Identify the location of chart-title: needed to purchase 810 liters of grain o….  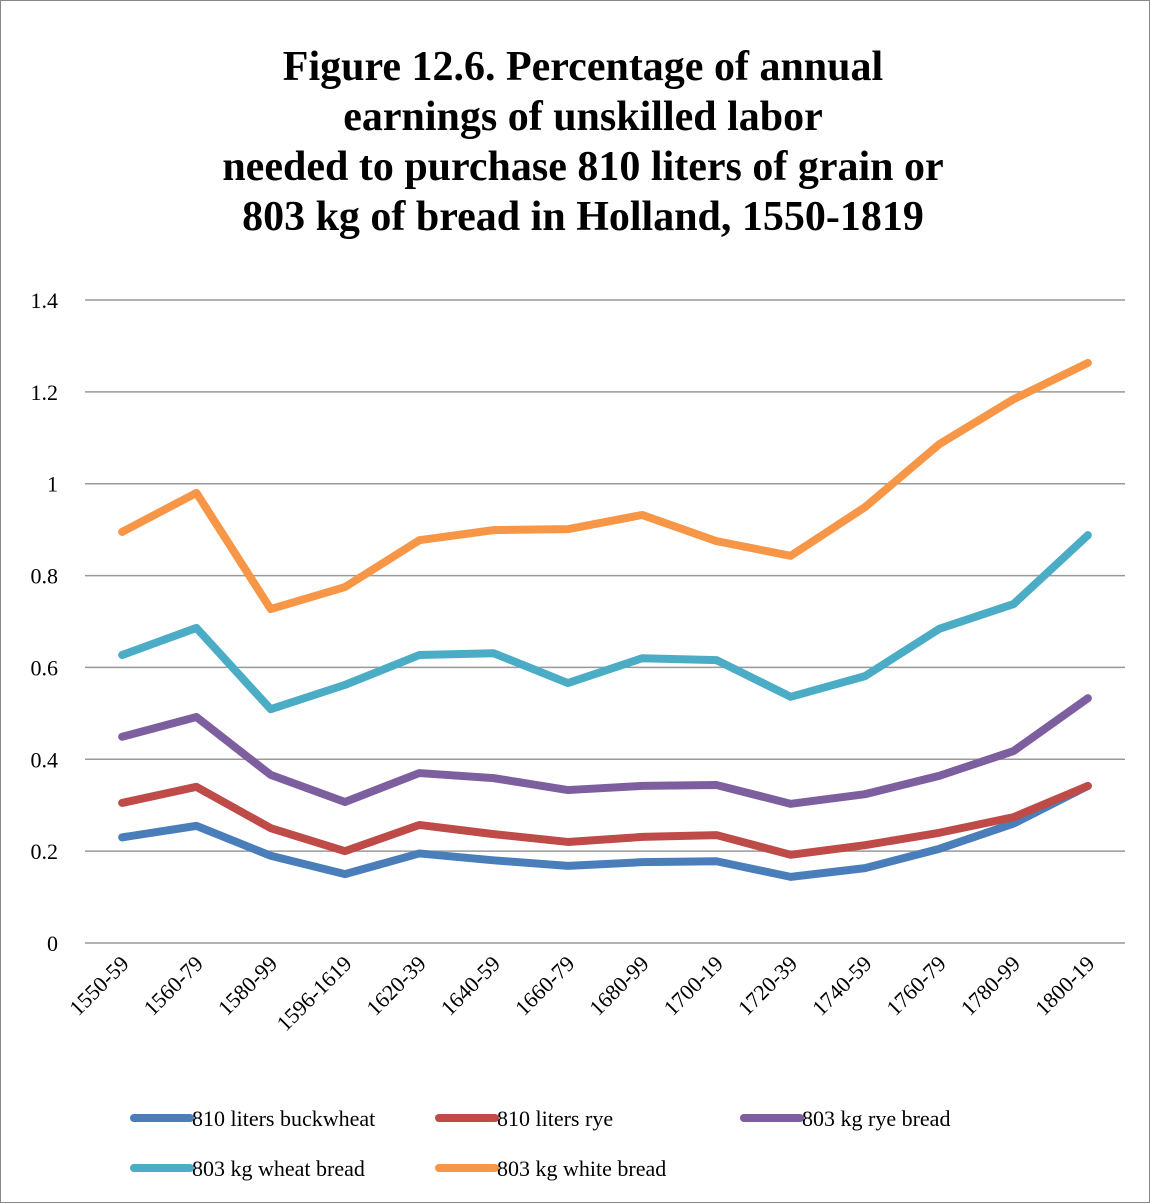
(582, 167).